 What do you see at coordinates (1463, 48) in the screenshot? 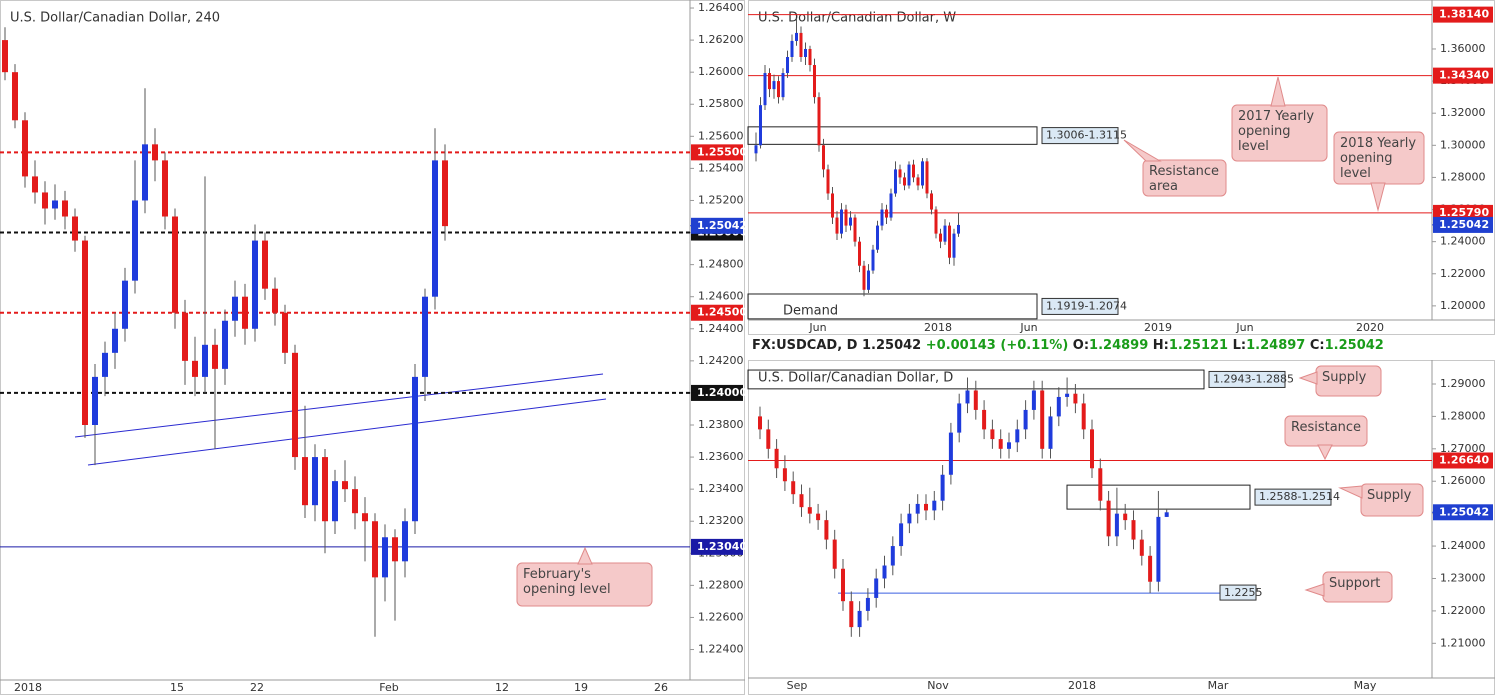
I see `y-tick-label: 1.36000` at bounding box center [1463, 48].